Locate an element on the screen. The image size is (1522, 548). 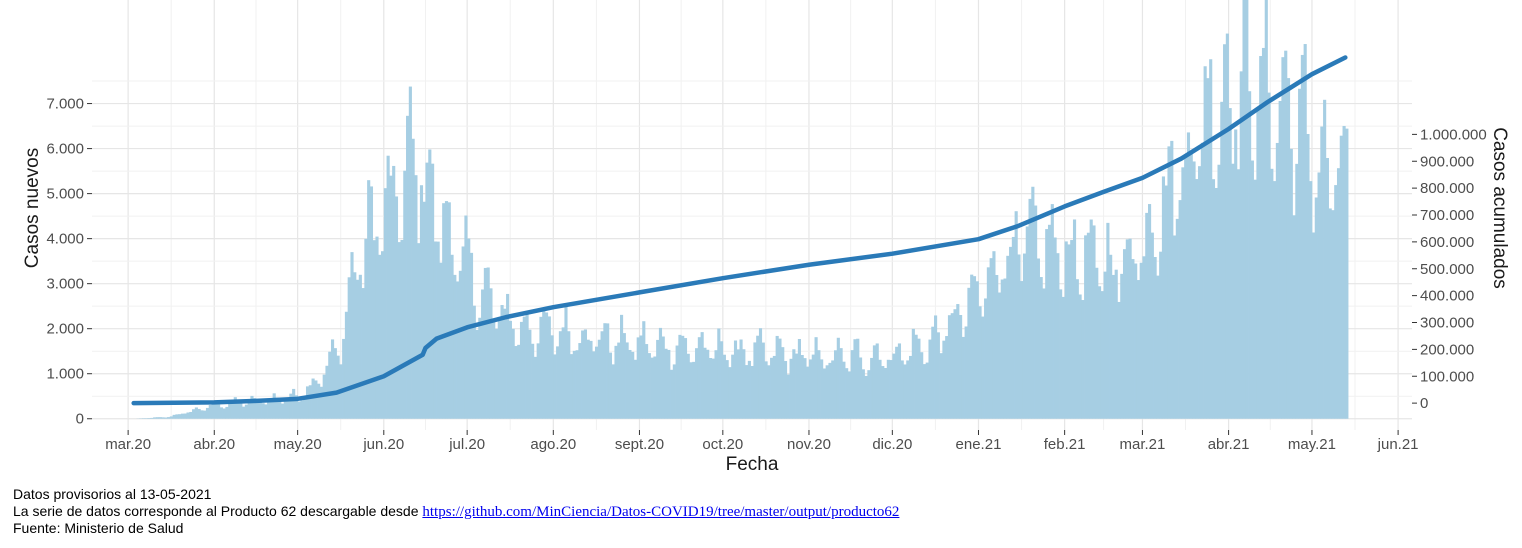
y-left-tick-label: 6.000 is located at coordinates (65, 149).